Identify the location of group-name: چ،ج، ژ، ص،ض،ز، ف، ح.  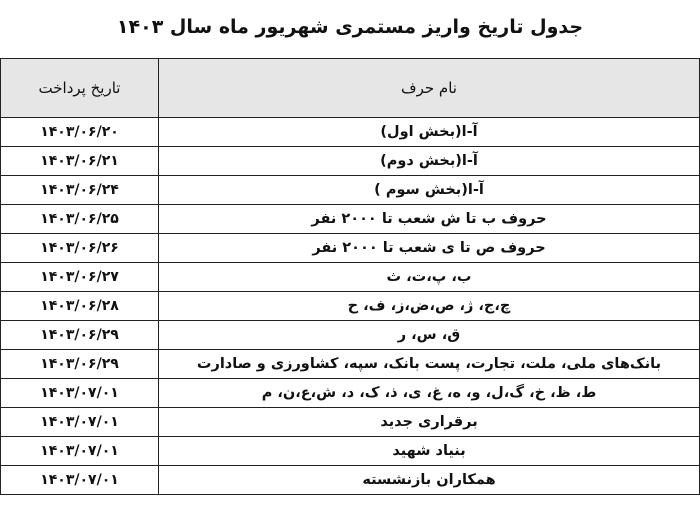
(429, 306).